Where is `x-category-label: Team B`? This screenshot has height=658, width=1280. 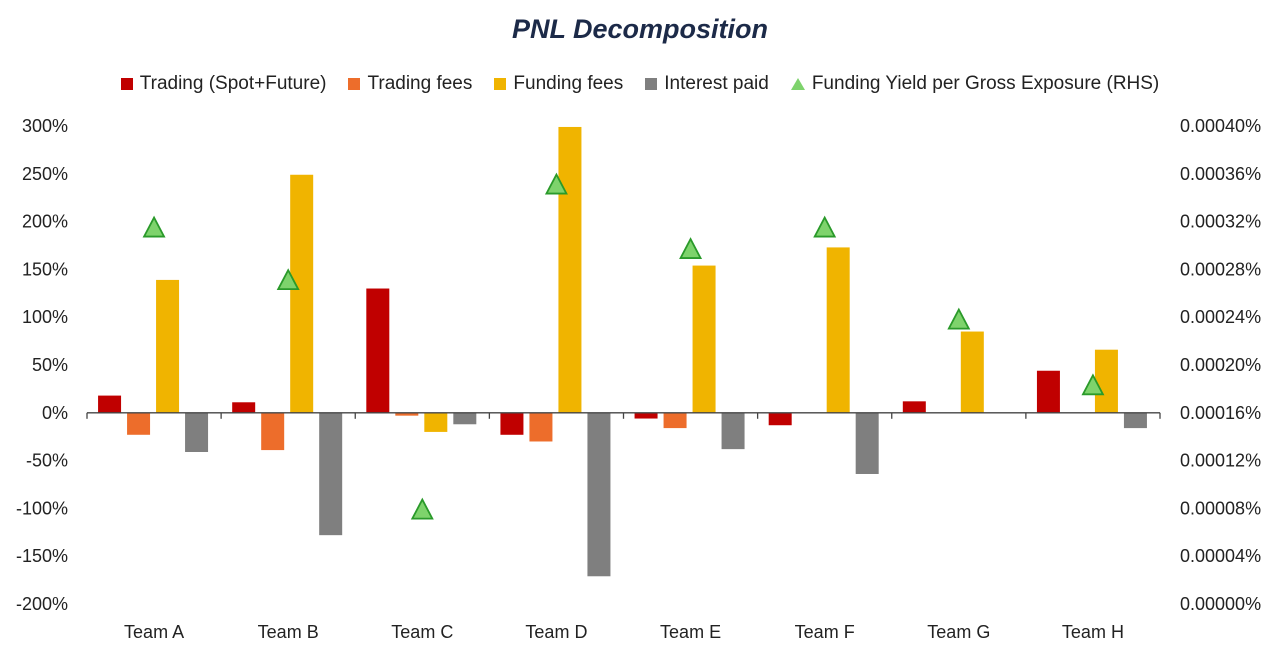 x-category-label: Team B is located at coordinates (288, 632).